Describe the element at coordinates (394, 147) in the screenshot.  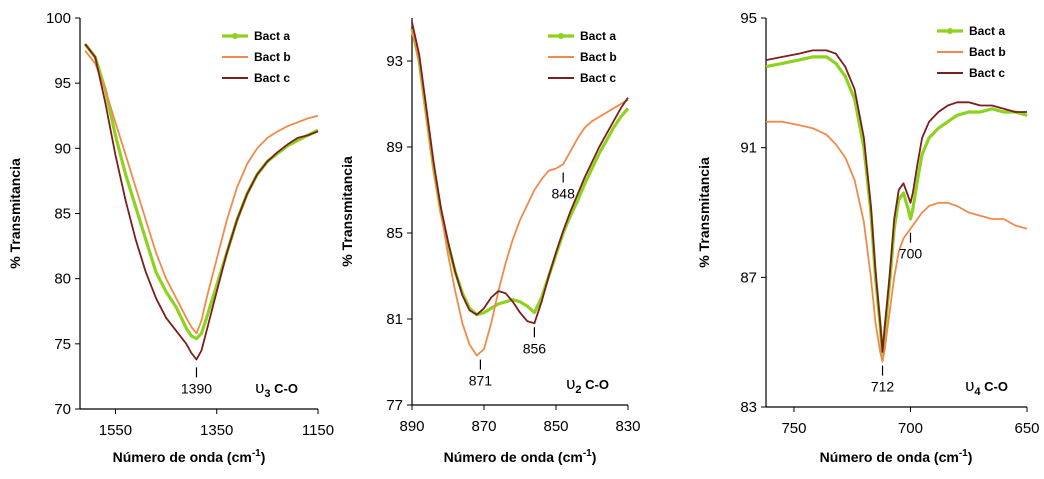
I see `y-tick-label: 89` at that location.